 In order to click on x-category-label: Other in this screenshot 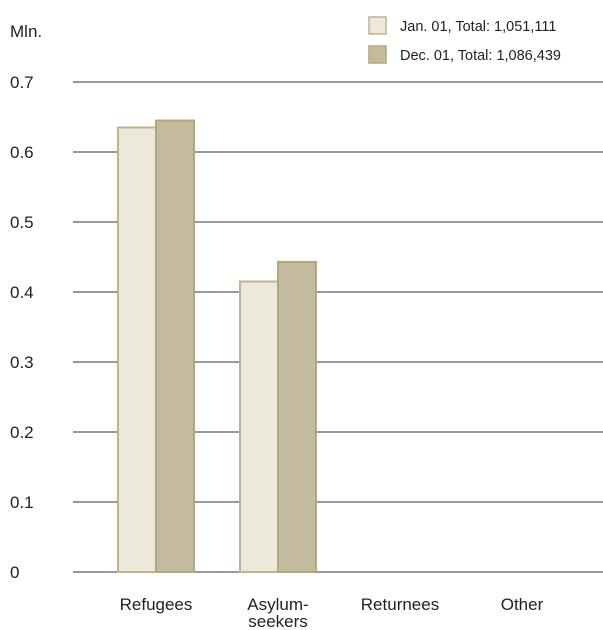, I will do `click(522, 604)`.